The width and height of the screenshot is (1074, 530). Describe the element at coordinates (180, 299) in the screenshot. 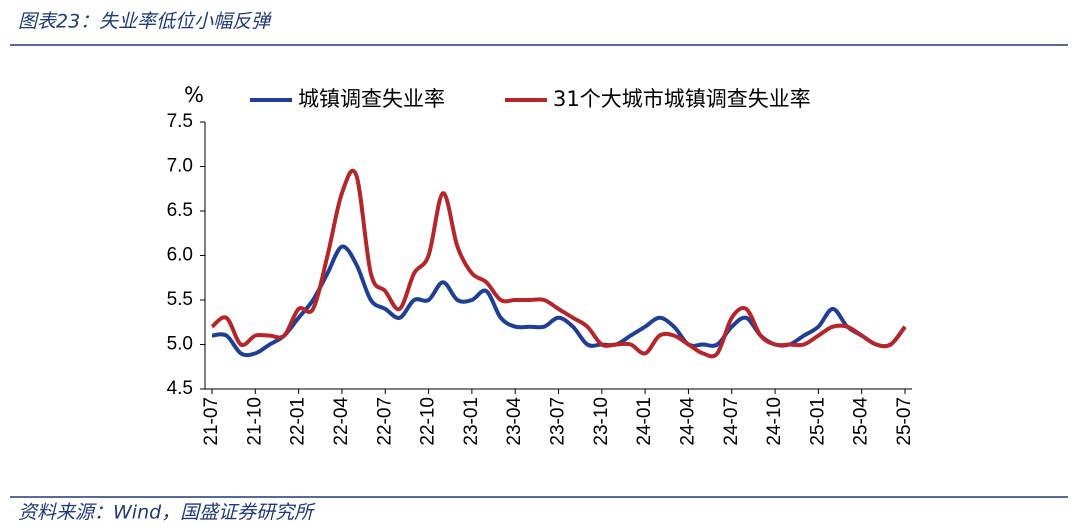

I see `y-tick-label: 5.5` at that location.